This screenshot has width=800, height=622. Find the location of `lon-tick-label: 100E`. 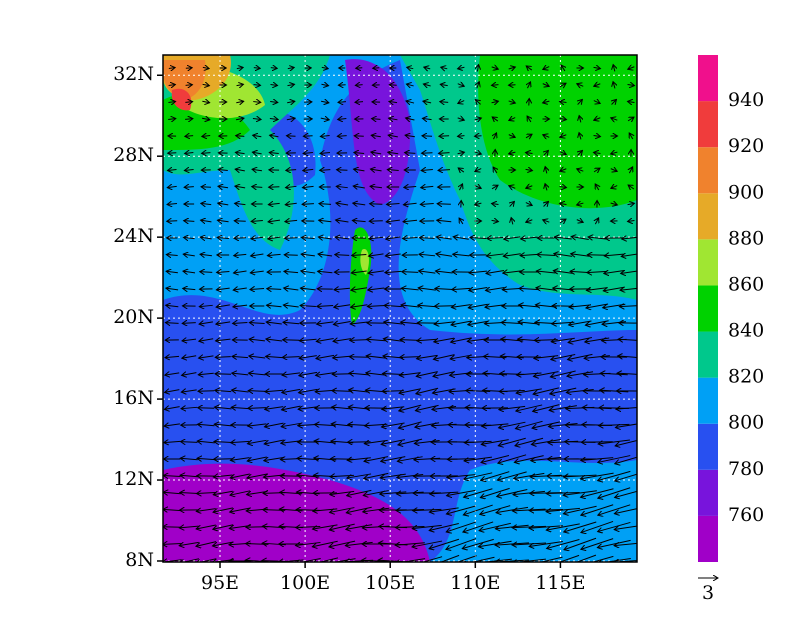

lon-tick-label: 100E is located at coordinates (305, 583).